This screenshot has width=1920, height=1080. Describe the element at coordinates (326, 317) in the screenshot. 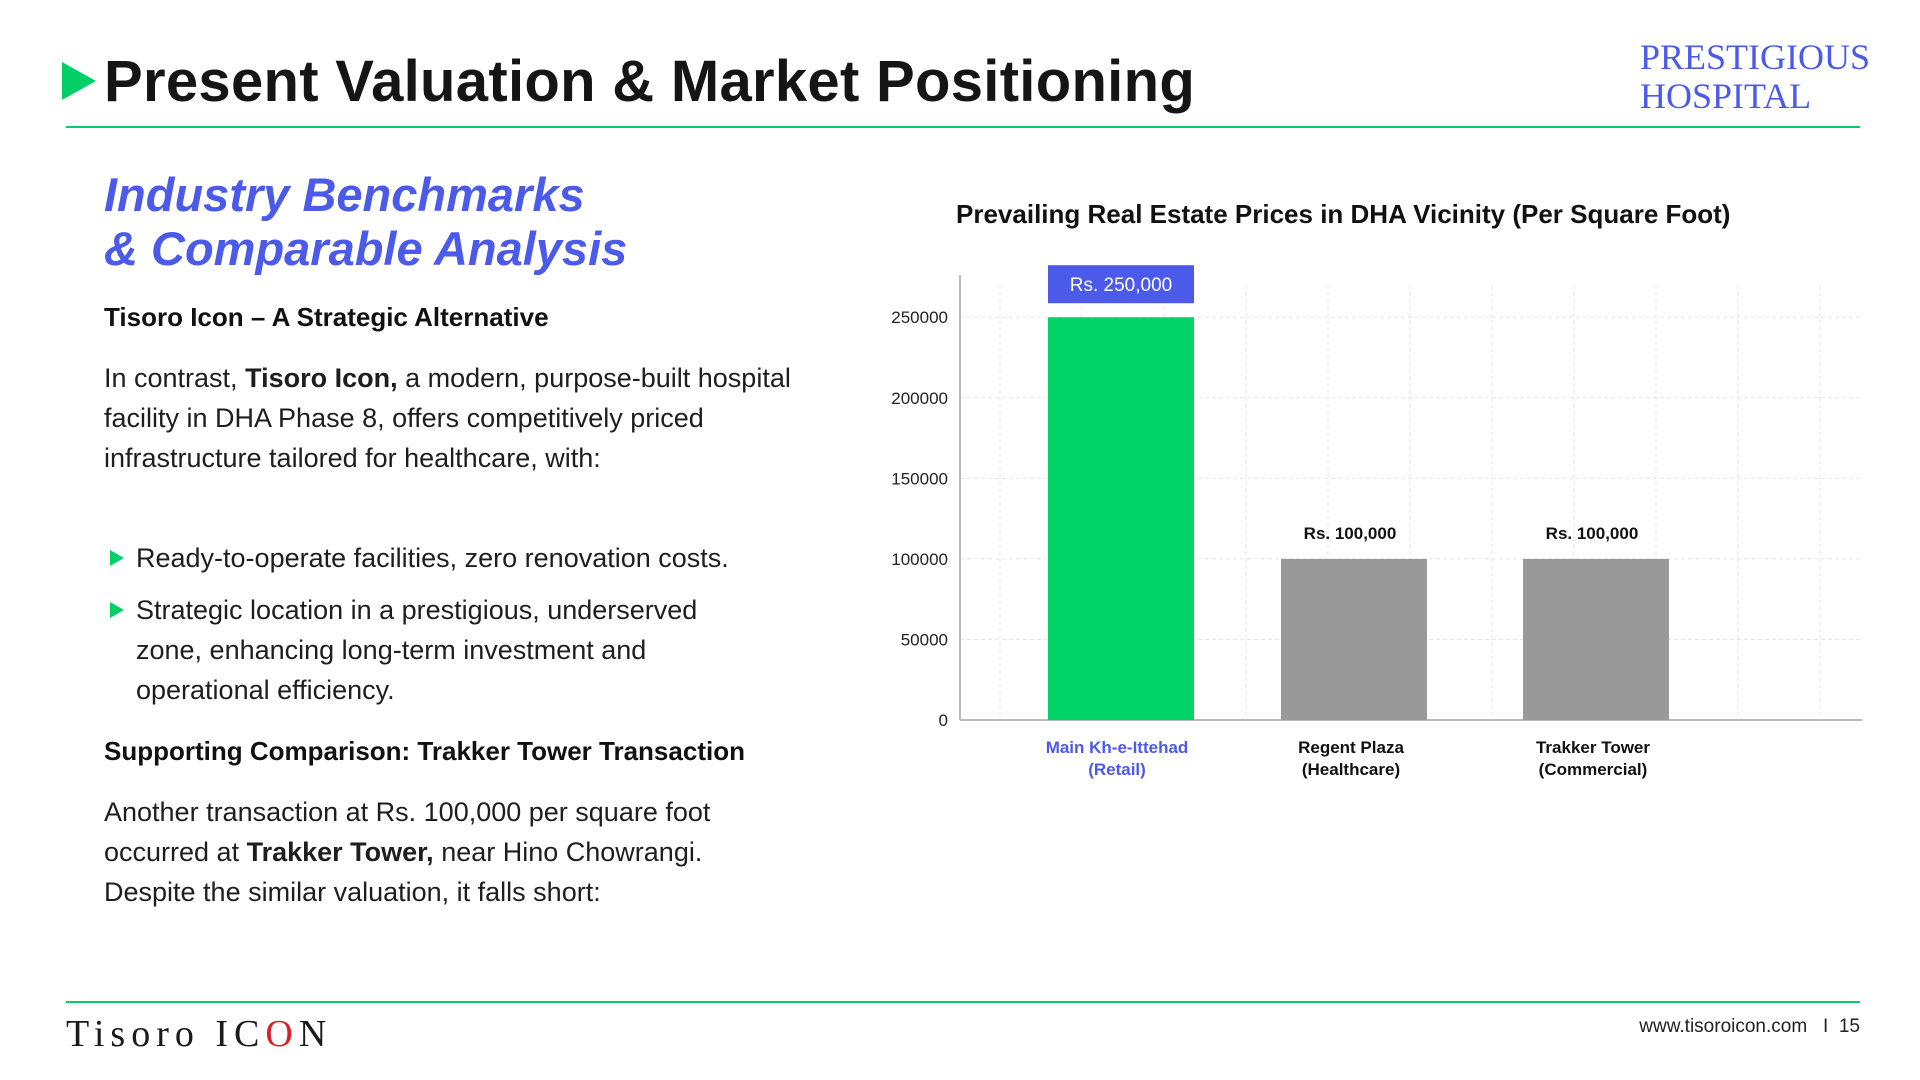

I see `section1-title: Tisoro Icon – A Strategic Alternative` at that location.